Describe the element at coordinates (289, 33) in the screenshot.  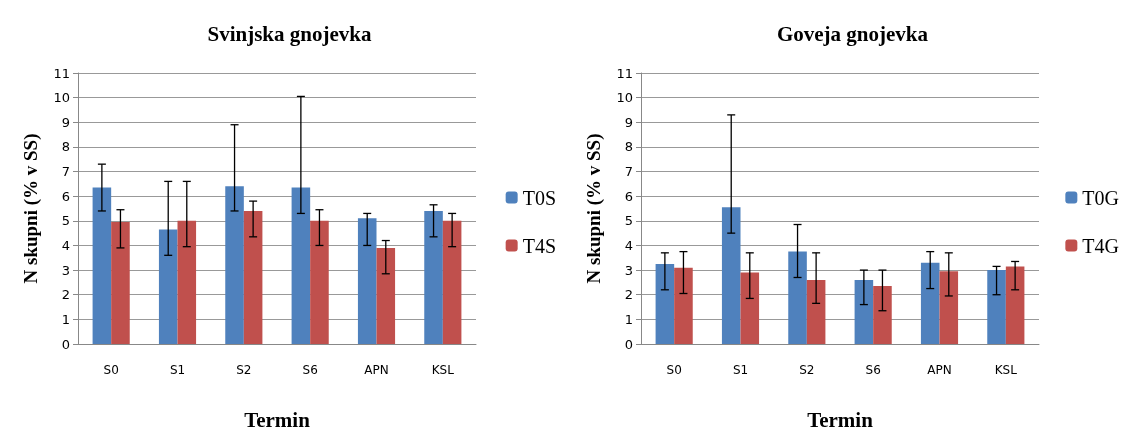
I see `chart-title: Svinjska gnojevka` at that location.